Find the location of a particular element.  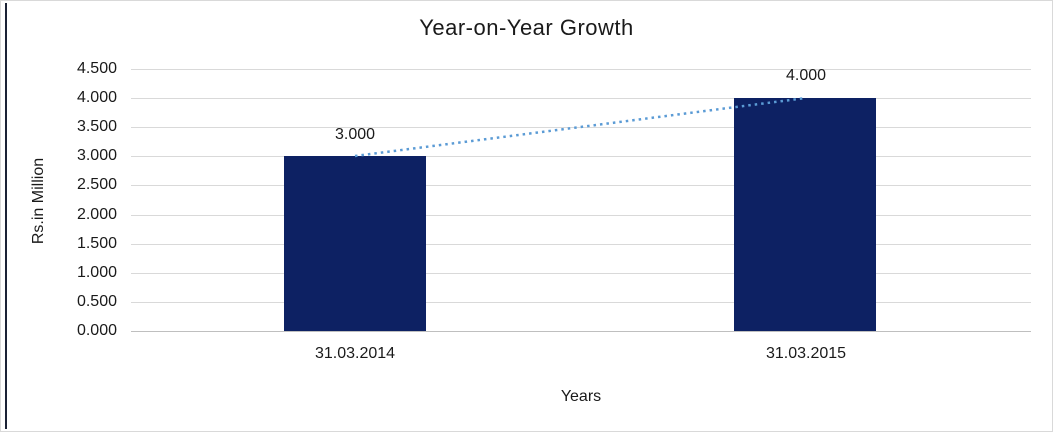

x-tick-label-2014: 31.03.2014 is located at coordinates (355, 353).